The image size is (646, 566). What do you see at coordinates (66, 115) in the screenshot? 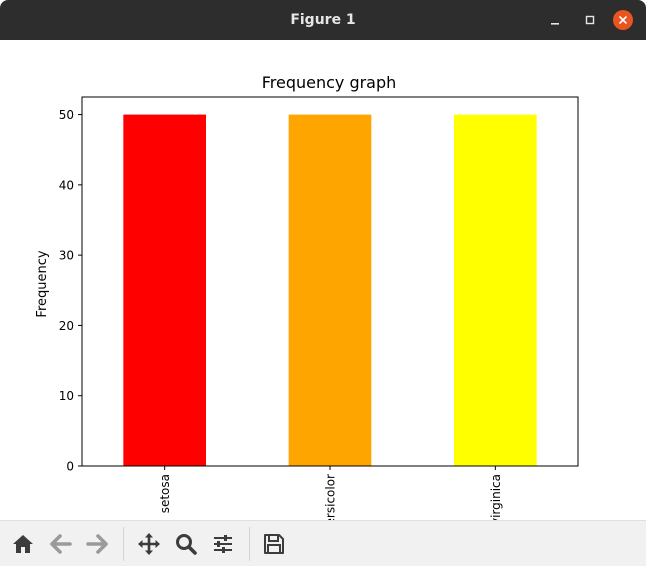
I see `y-tick-label: 50` at bounding box center [66, 115].